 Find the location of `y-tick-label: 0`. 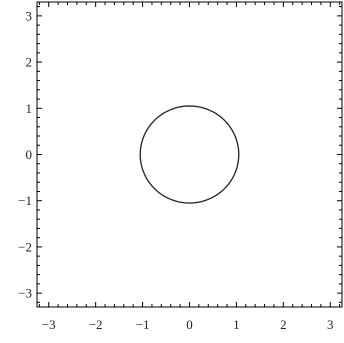

y-tick-label: 0 is located at coordinates (29, 154).